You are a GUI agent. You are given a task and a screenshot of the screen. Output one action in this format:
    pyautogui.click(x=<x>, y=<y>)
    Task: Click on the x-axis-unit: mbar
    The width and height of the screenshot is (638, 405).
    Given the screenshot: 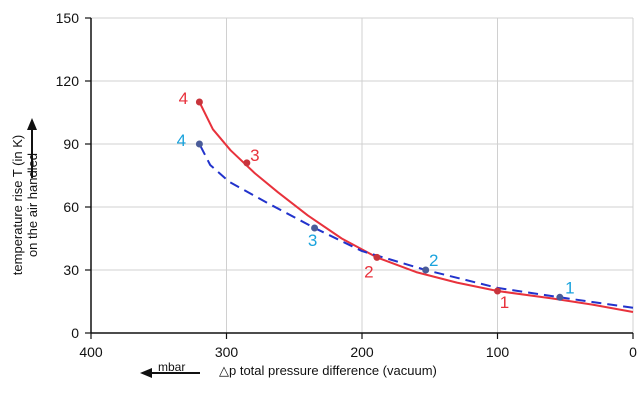 What is the action you would take?
    pyautogui.click(x=171, y=367)
    